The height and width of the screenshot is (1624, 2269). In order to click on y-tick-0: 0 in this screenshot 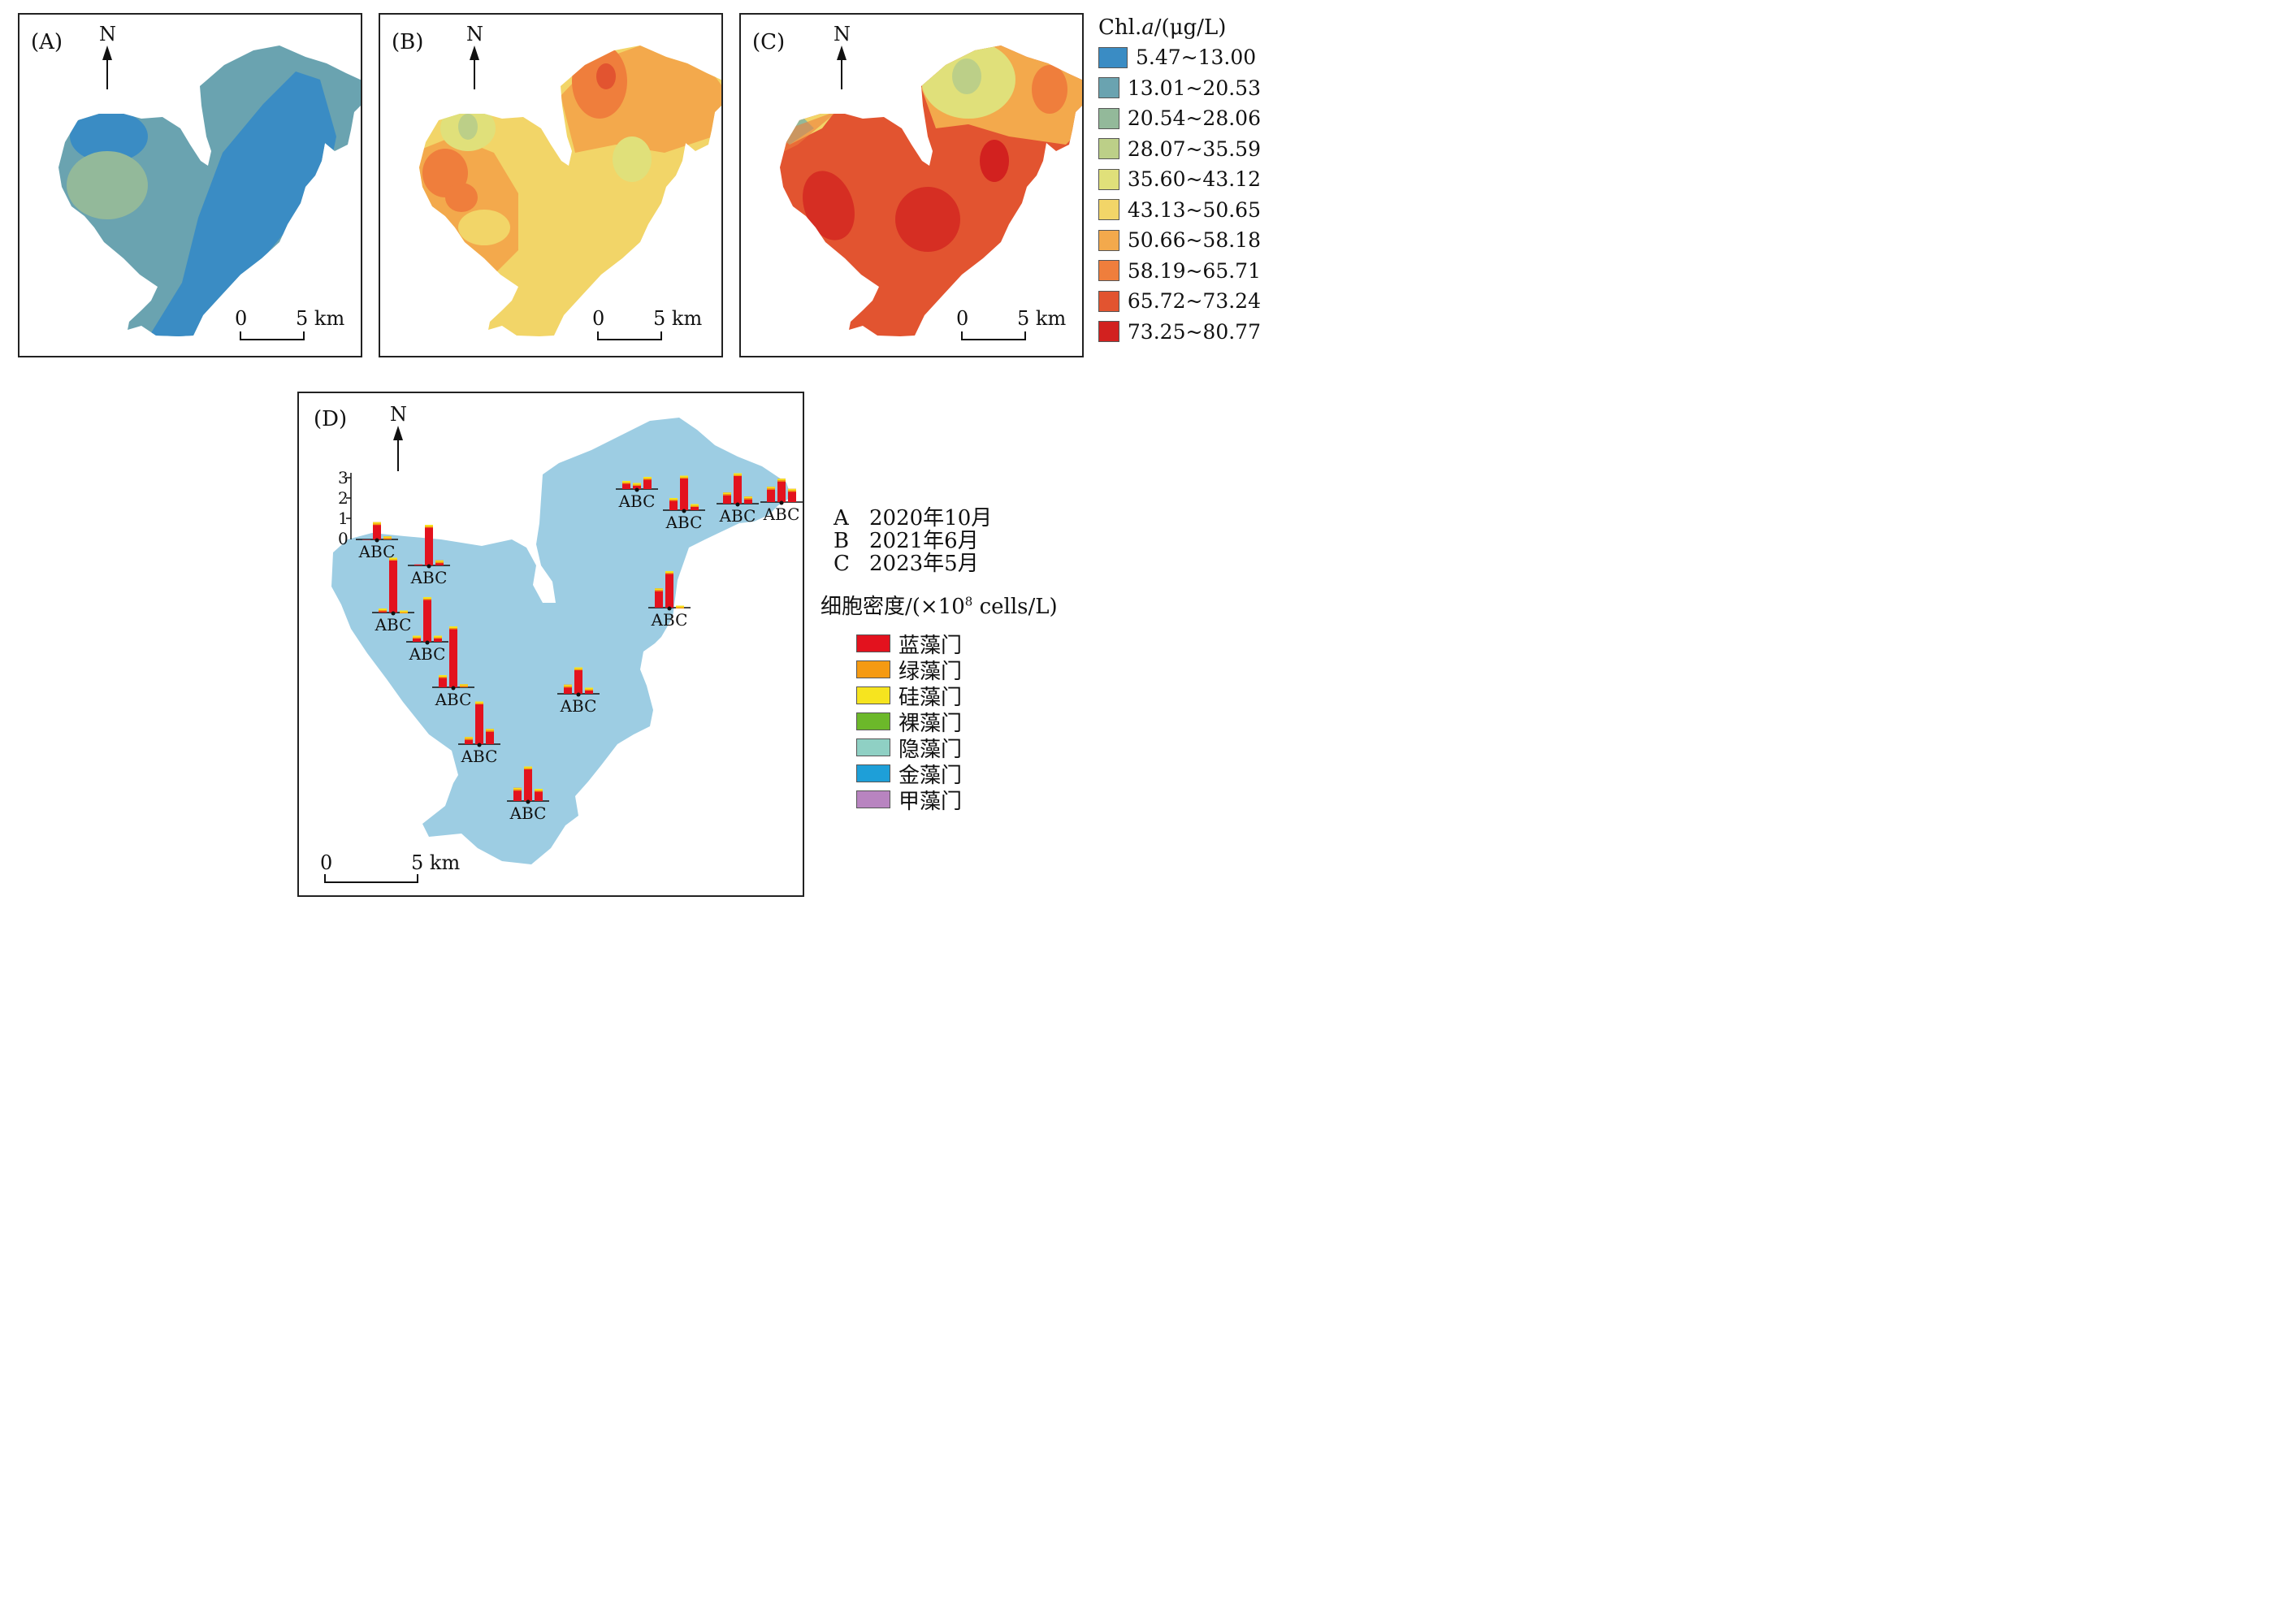, I will do `click(344, 538)`.